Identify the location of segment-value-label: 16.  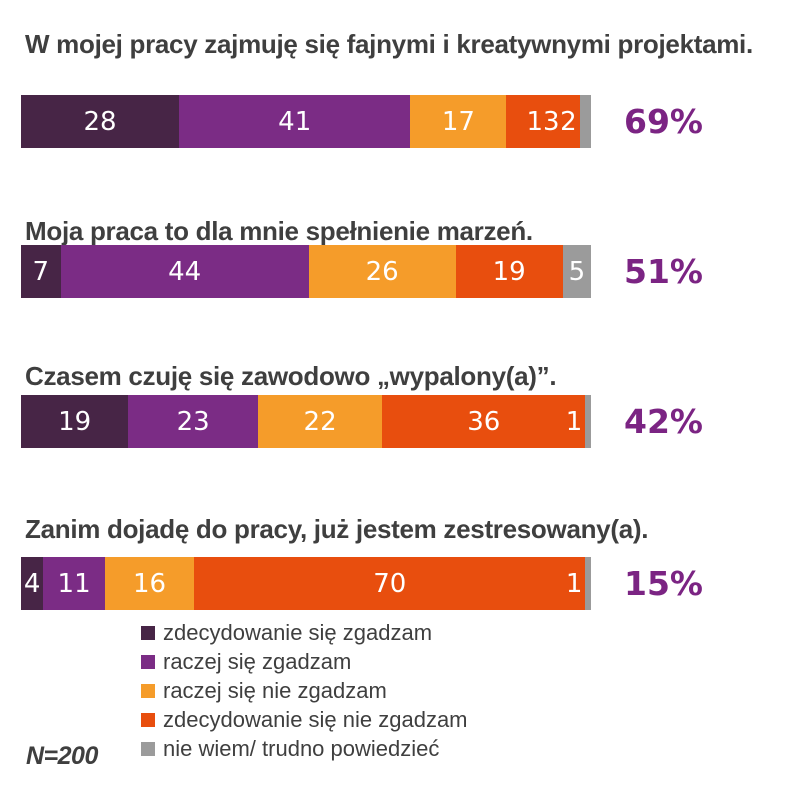
(149, 583).